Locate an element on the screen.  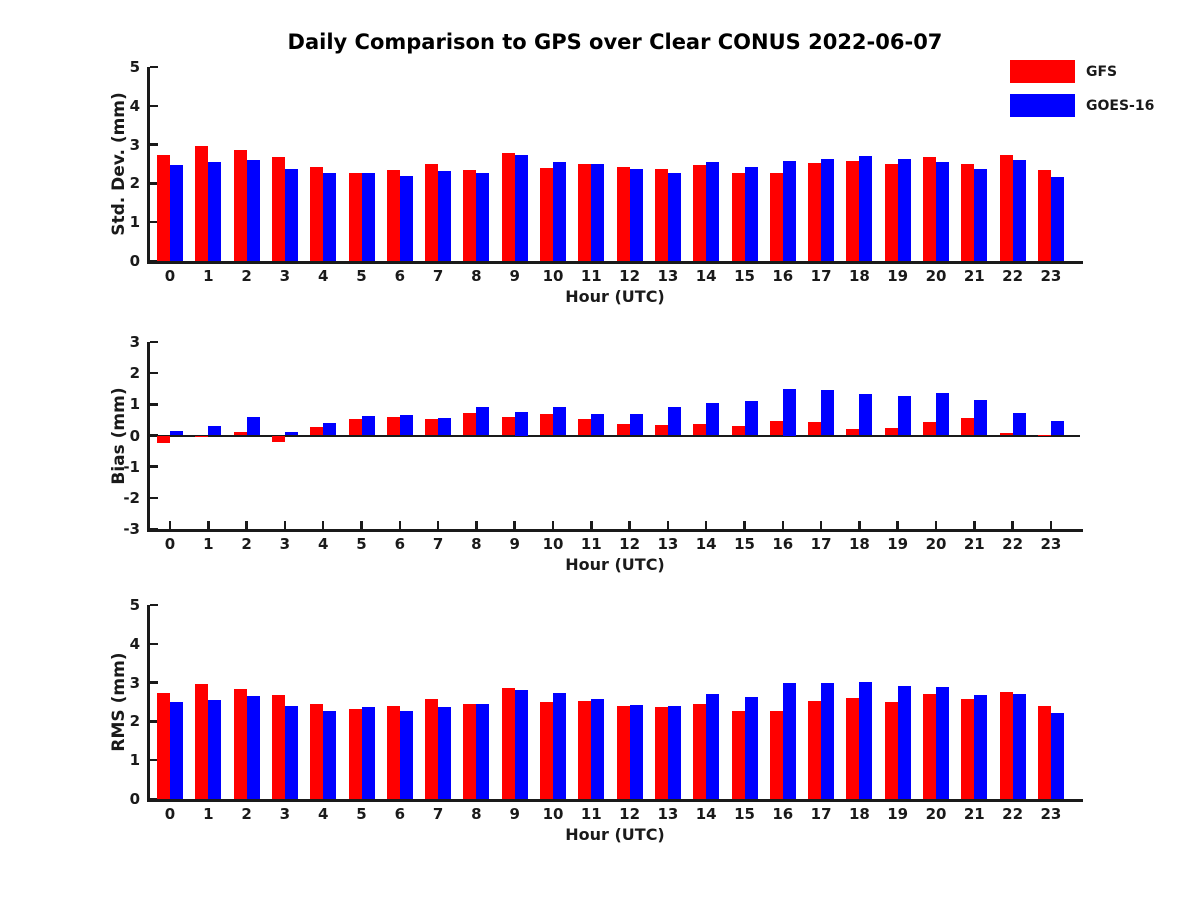
x-tick-label: 1 is located at coordinates (208, 544).